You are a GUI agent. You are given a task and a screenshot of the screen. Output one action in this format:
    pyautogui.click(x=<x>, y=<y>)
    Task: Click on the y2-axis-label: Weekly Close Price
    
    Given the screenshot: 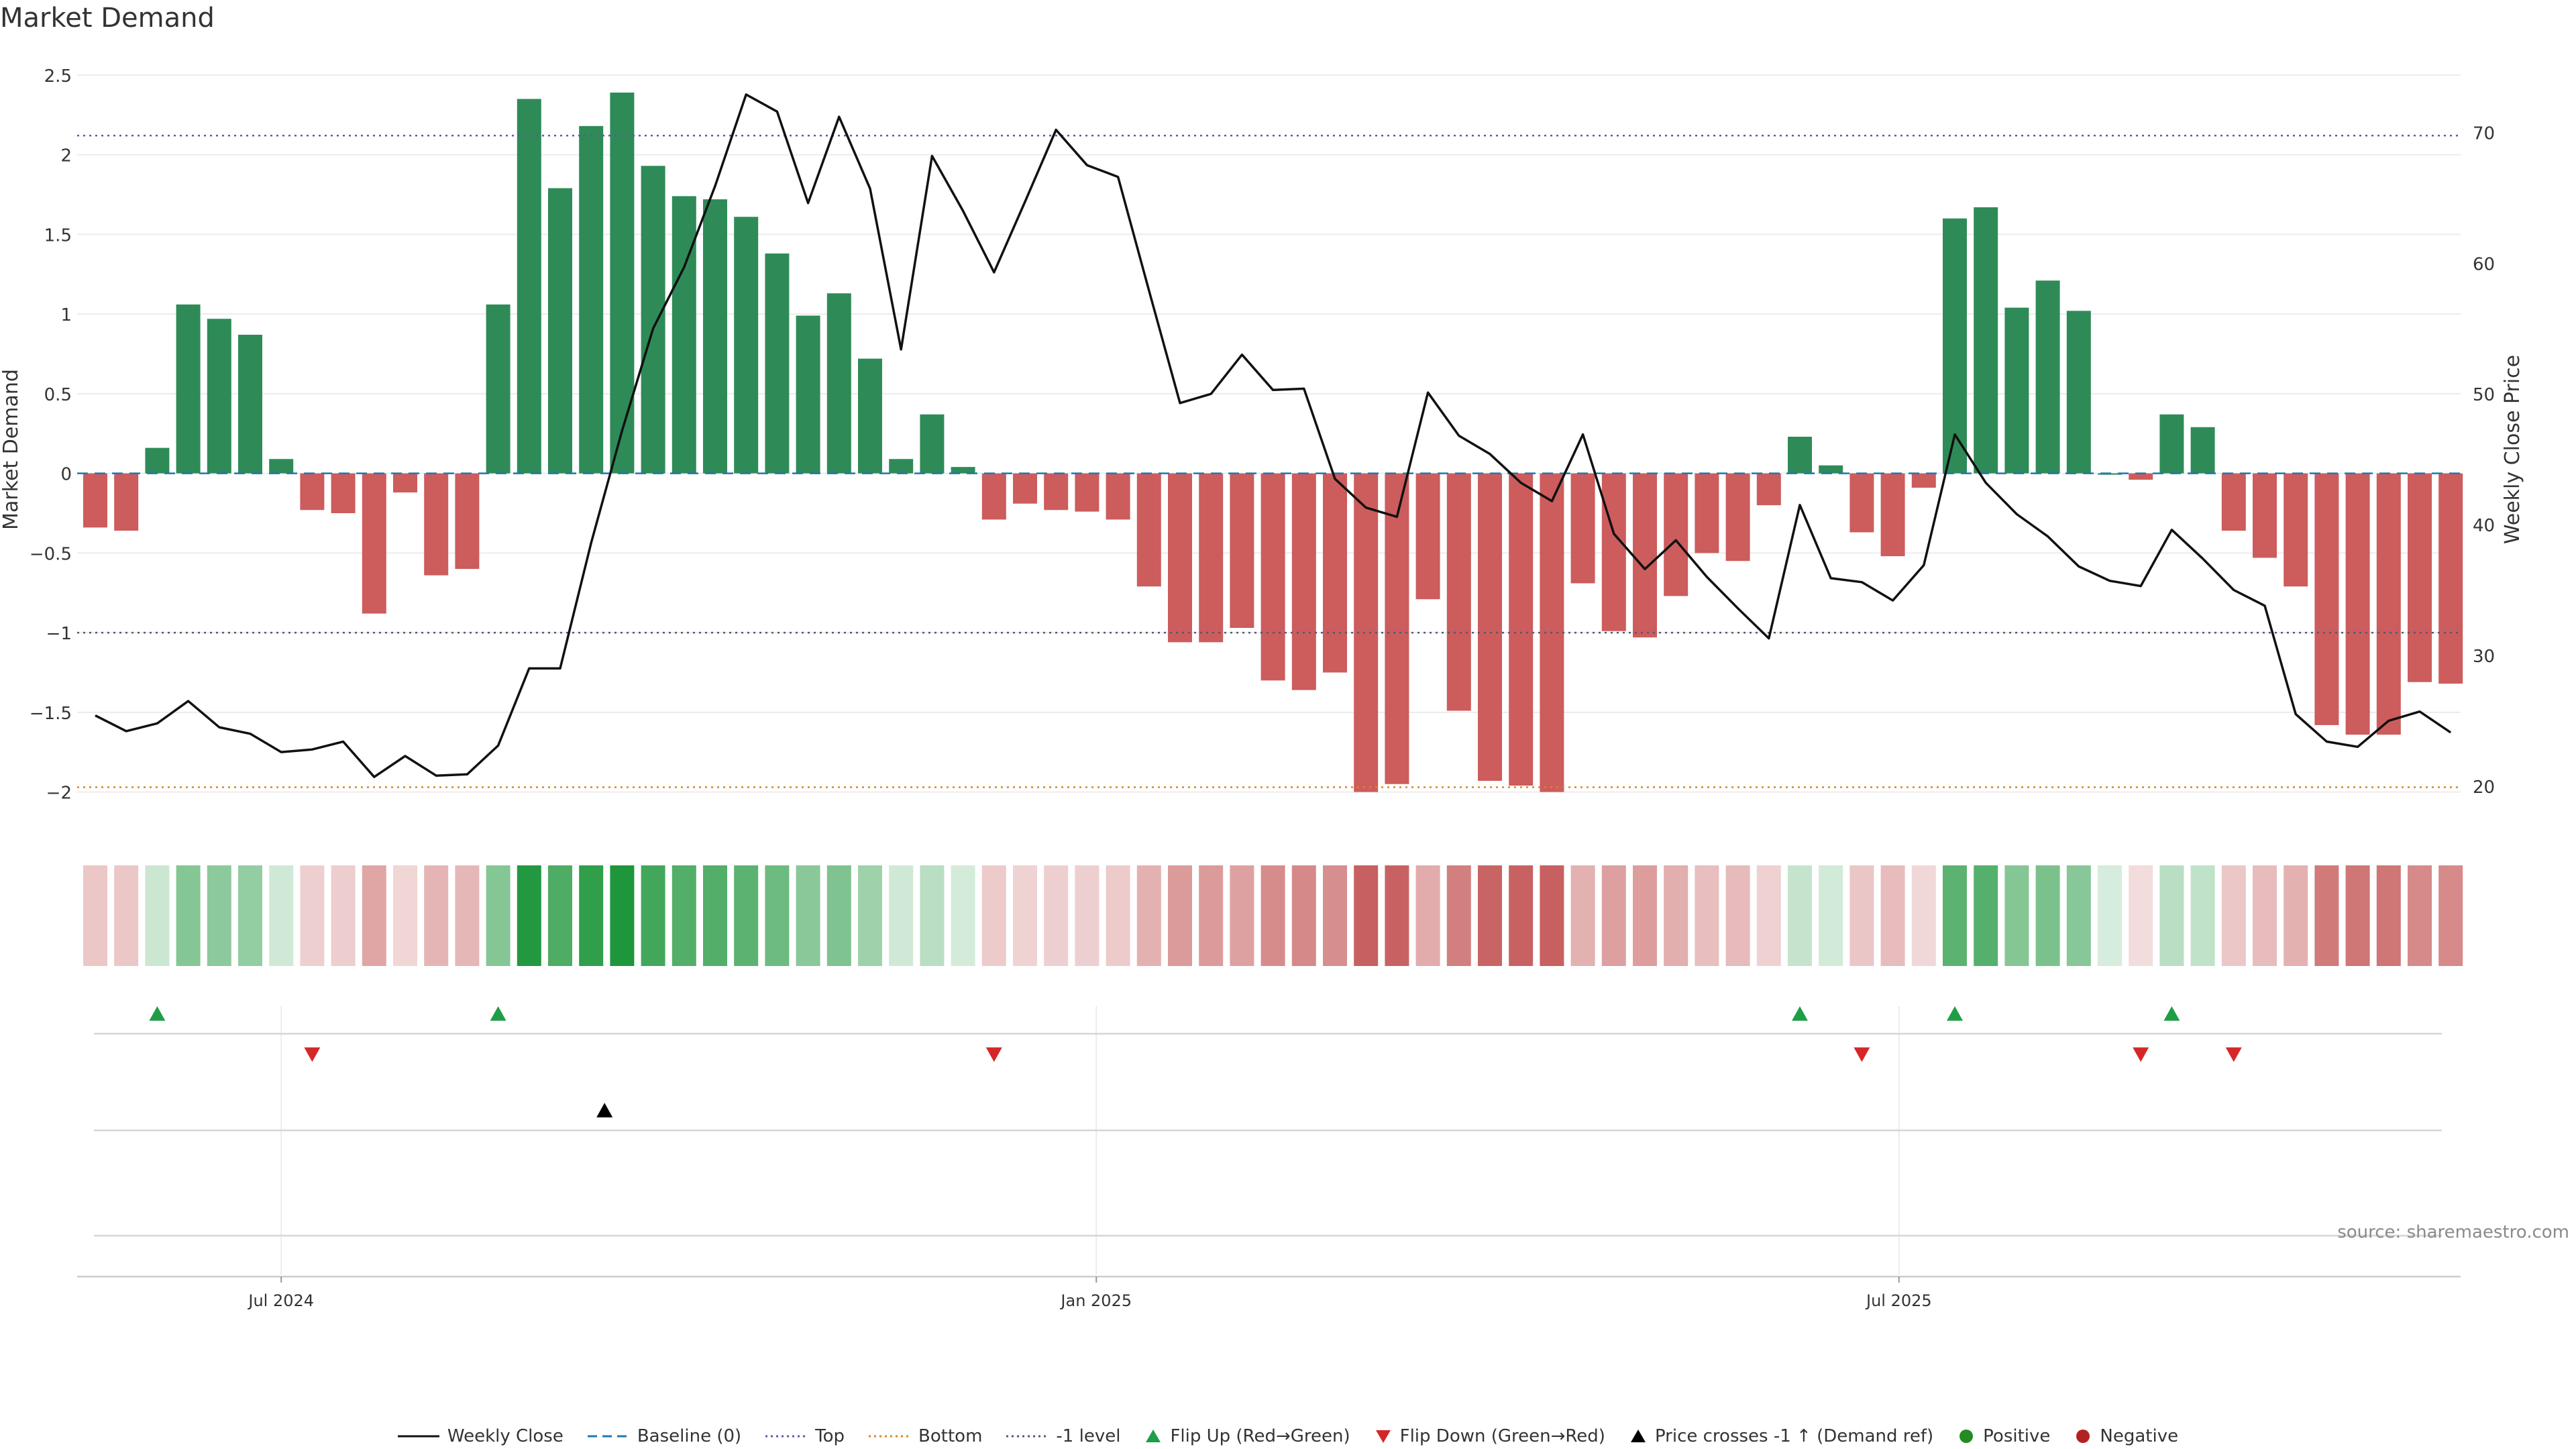 What is the action you would take?
    pyautogui.click(x=2512, y=449)
    